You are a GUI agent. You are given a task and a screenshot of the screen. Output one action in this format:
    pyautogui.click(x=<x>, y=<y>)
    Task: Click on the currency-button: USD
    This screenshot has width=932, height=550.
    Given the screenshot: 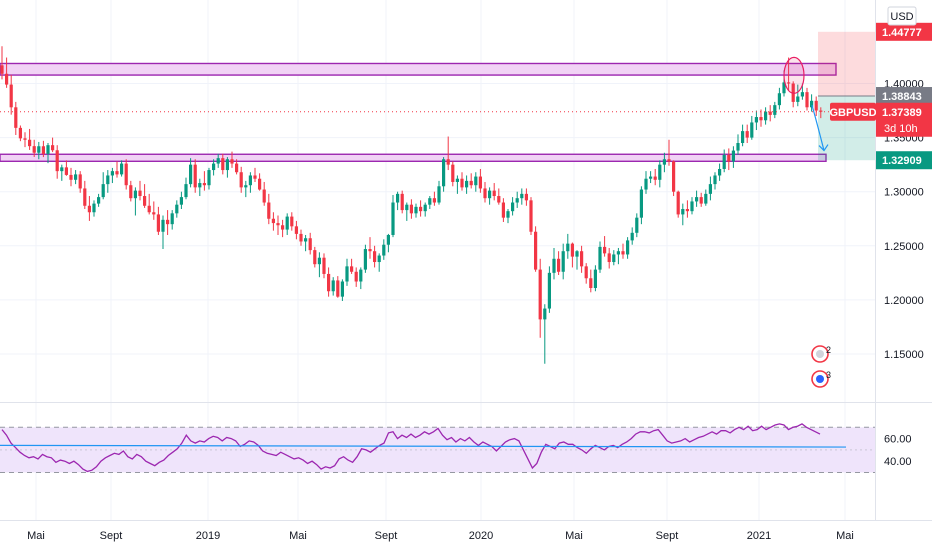 What is the action you would take?
    pyautogui.click(x=902, y=16)
    